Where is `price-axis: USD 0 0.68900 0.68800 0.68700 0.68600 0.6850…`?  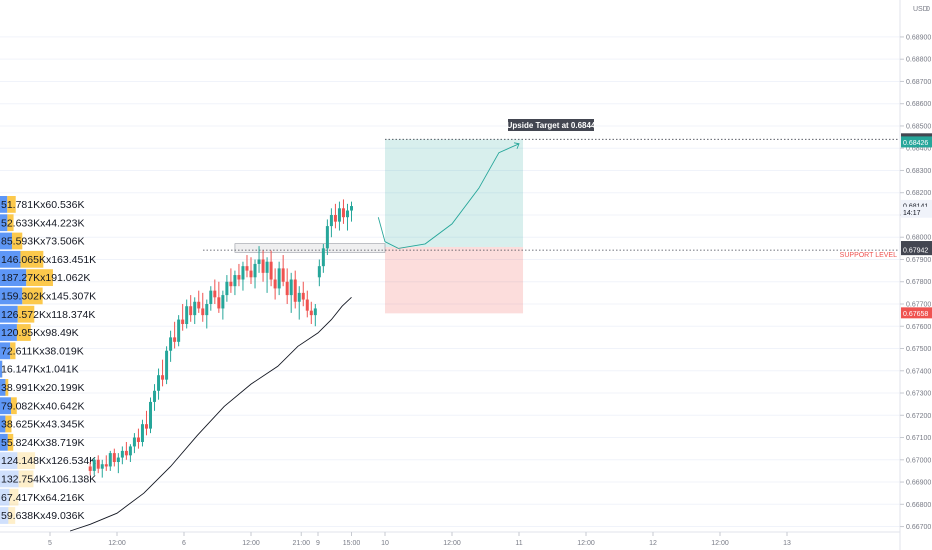 price-axis: USD 0 0.68900 0.68800 0.68700 0.68600 0.6850… is located at coordinates (915, 275).